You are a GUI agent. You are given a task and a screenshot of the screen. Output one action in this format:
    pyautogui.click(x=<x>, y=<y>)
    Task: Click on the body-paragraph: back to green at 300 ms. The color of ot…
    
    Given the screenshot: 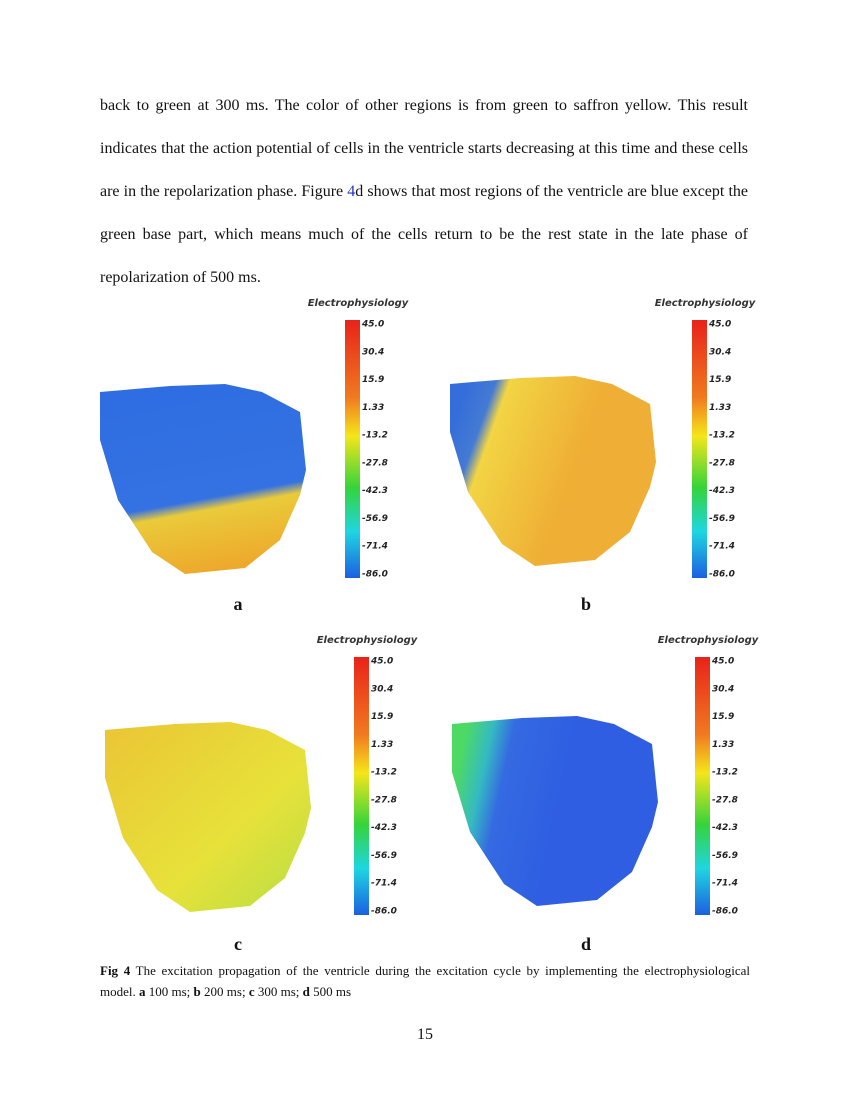 What is the action you would take?
    pyautogui.click(x=424, y=191)
    